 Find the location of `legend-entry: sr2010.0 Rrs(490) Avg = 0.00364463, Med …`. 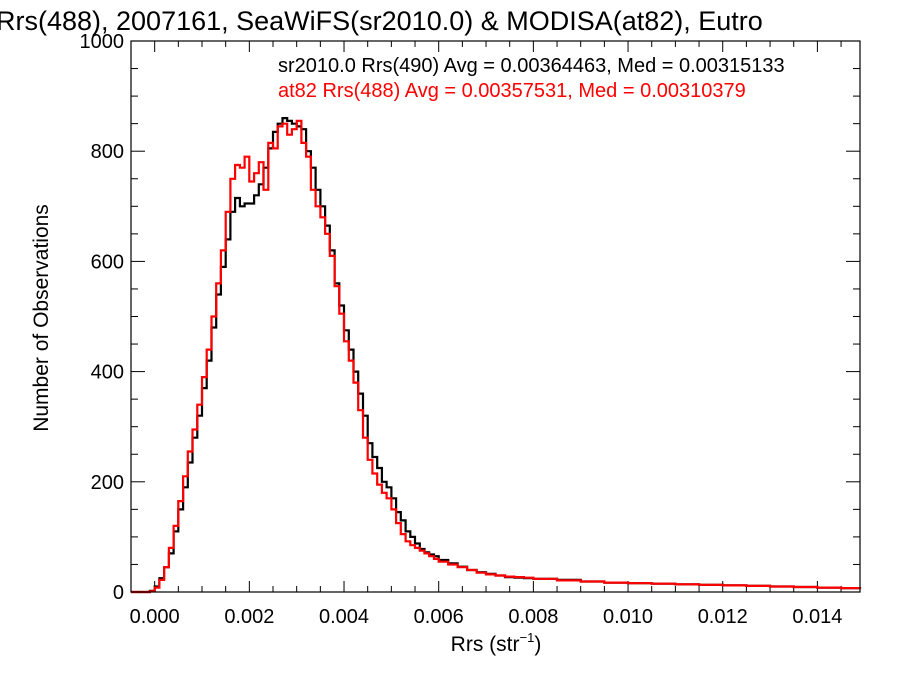

legend-entry: sr2010.0 Rrs(490) Avg = 0.00364463, Med … is located at coordinates (531, 66).